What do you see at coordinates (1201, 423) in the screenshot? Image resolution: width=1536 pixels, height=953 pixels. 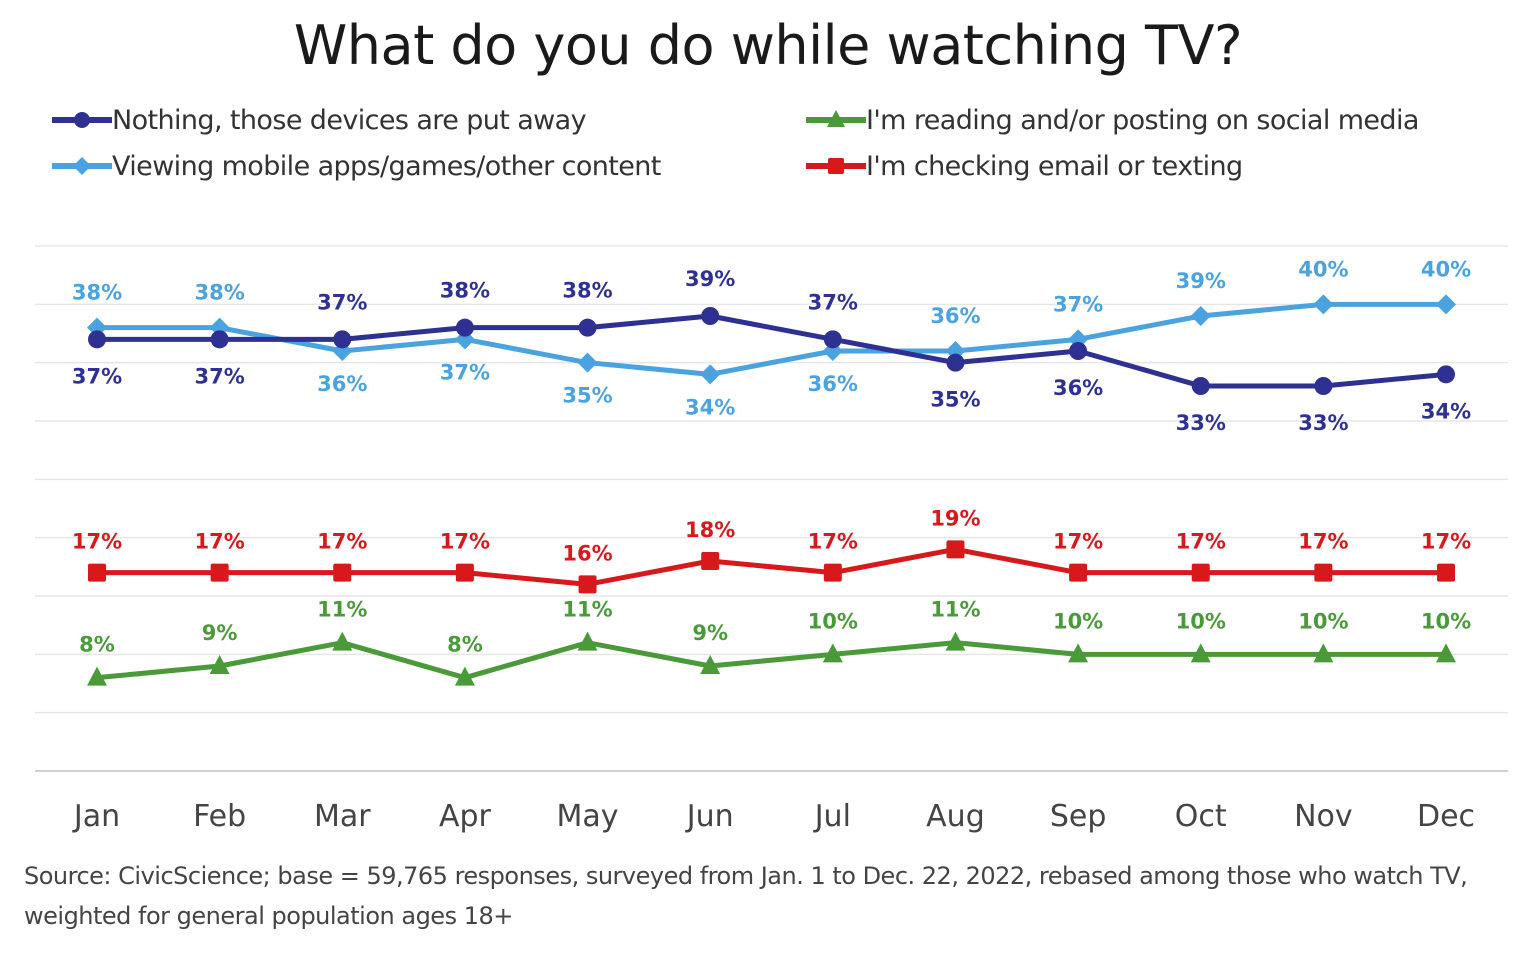 I see `data-label: 33%` at bounding box center [1201, 423].